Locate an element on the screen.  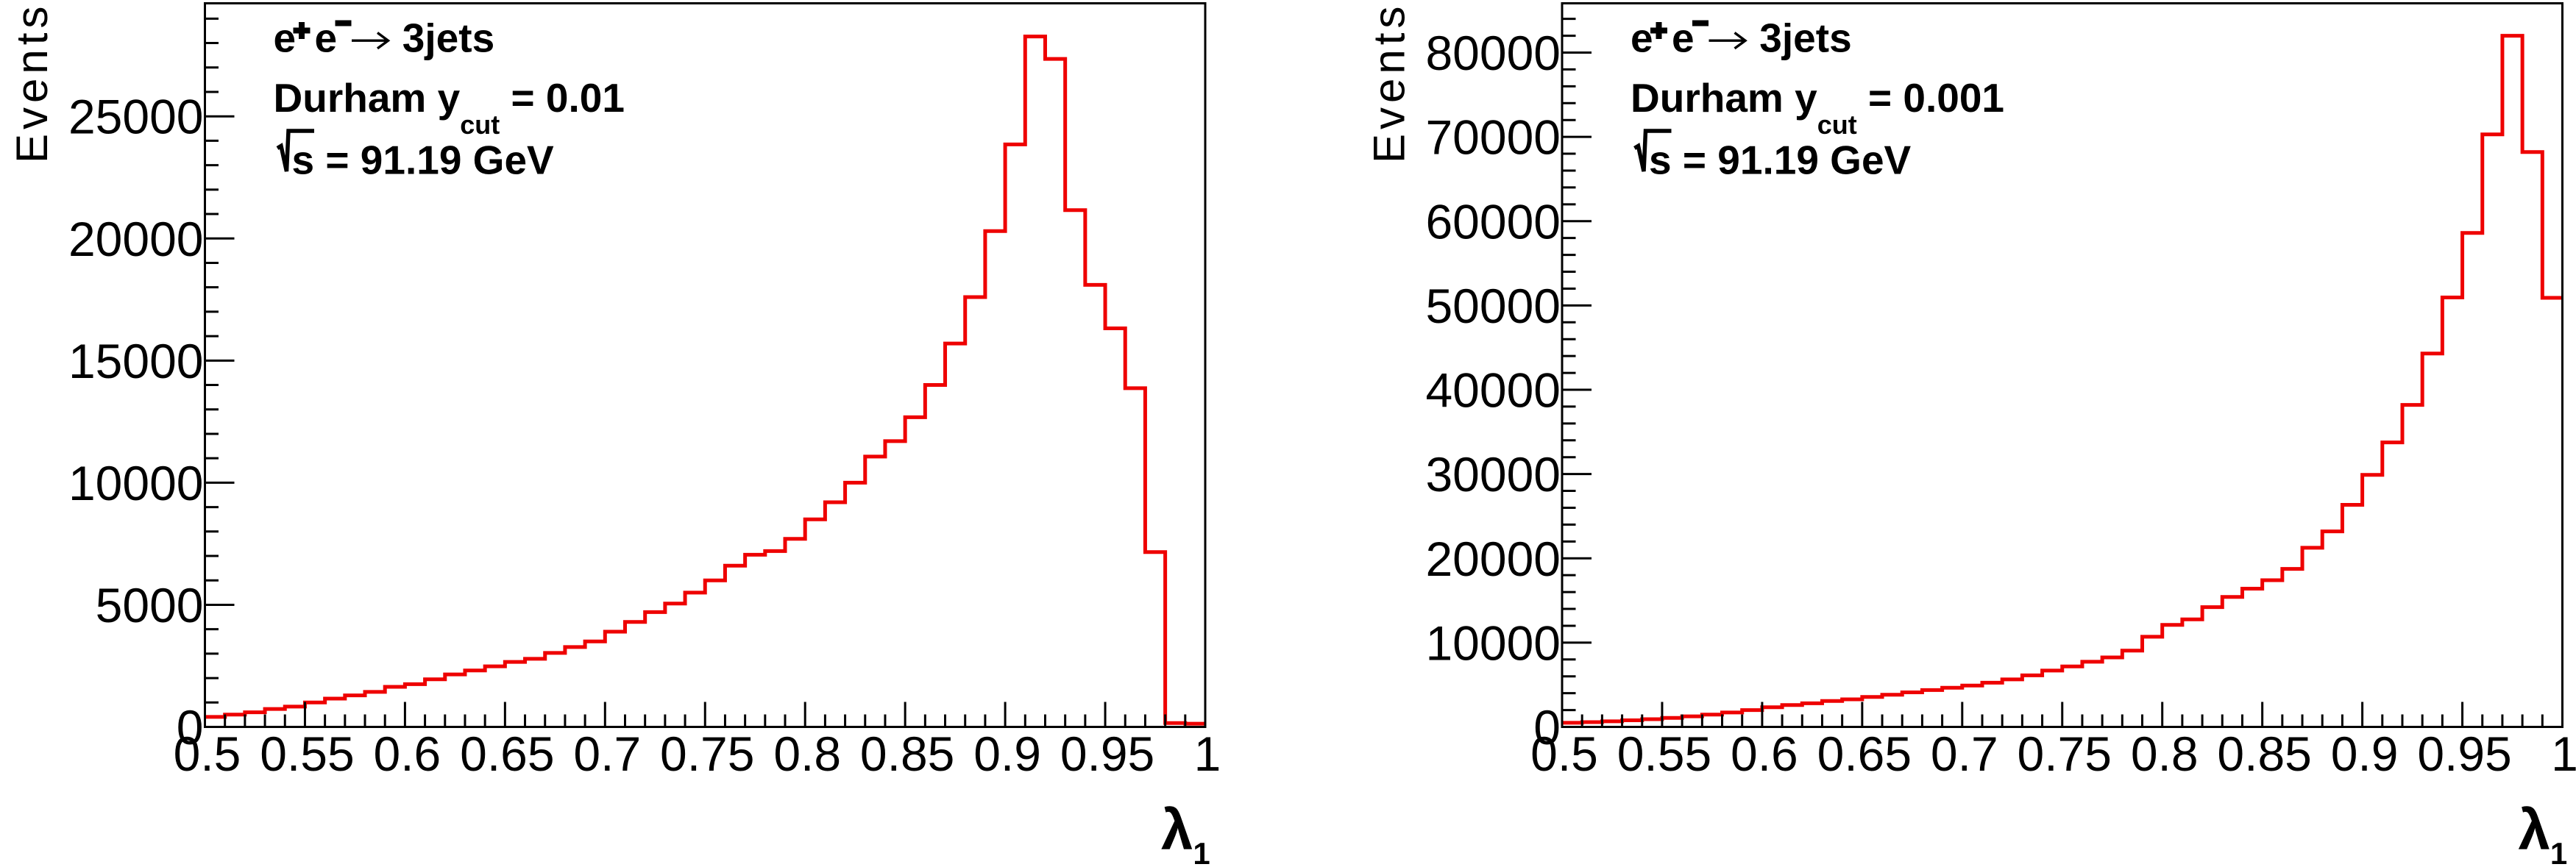
svg-text: 30000 is located at coordinates (1493, 474).